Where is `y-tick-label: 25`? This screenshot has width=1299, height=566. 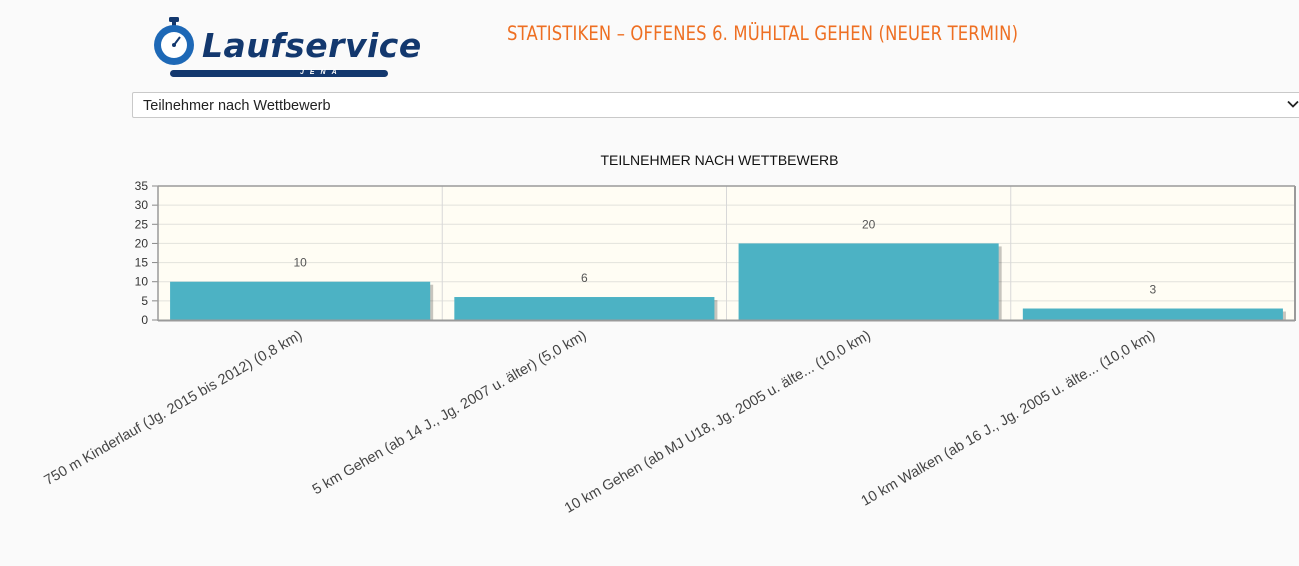
y-tick-label: 25 is located at coordinates (142, 224).